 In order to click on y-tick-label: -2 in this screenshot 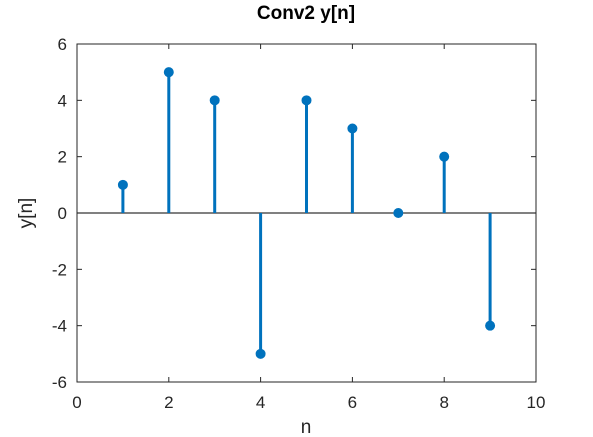, I will do `click(59, 269)`.